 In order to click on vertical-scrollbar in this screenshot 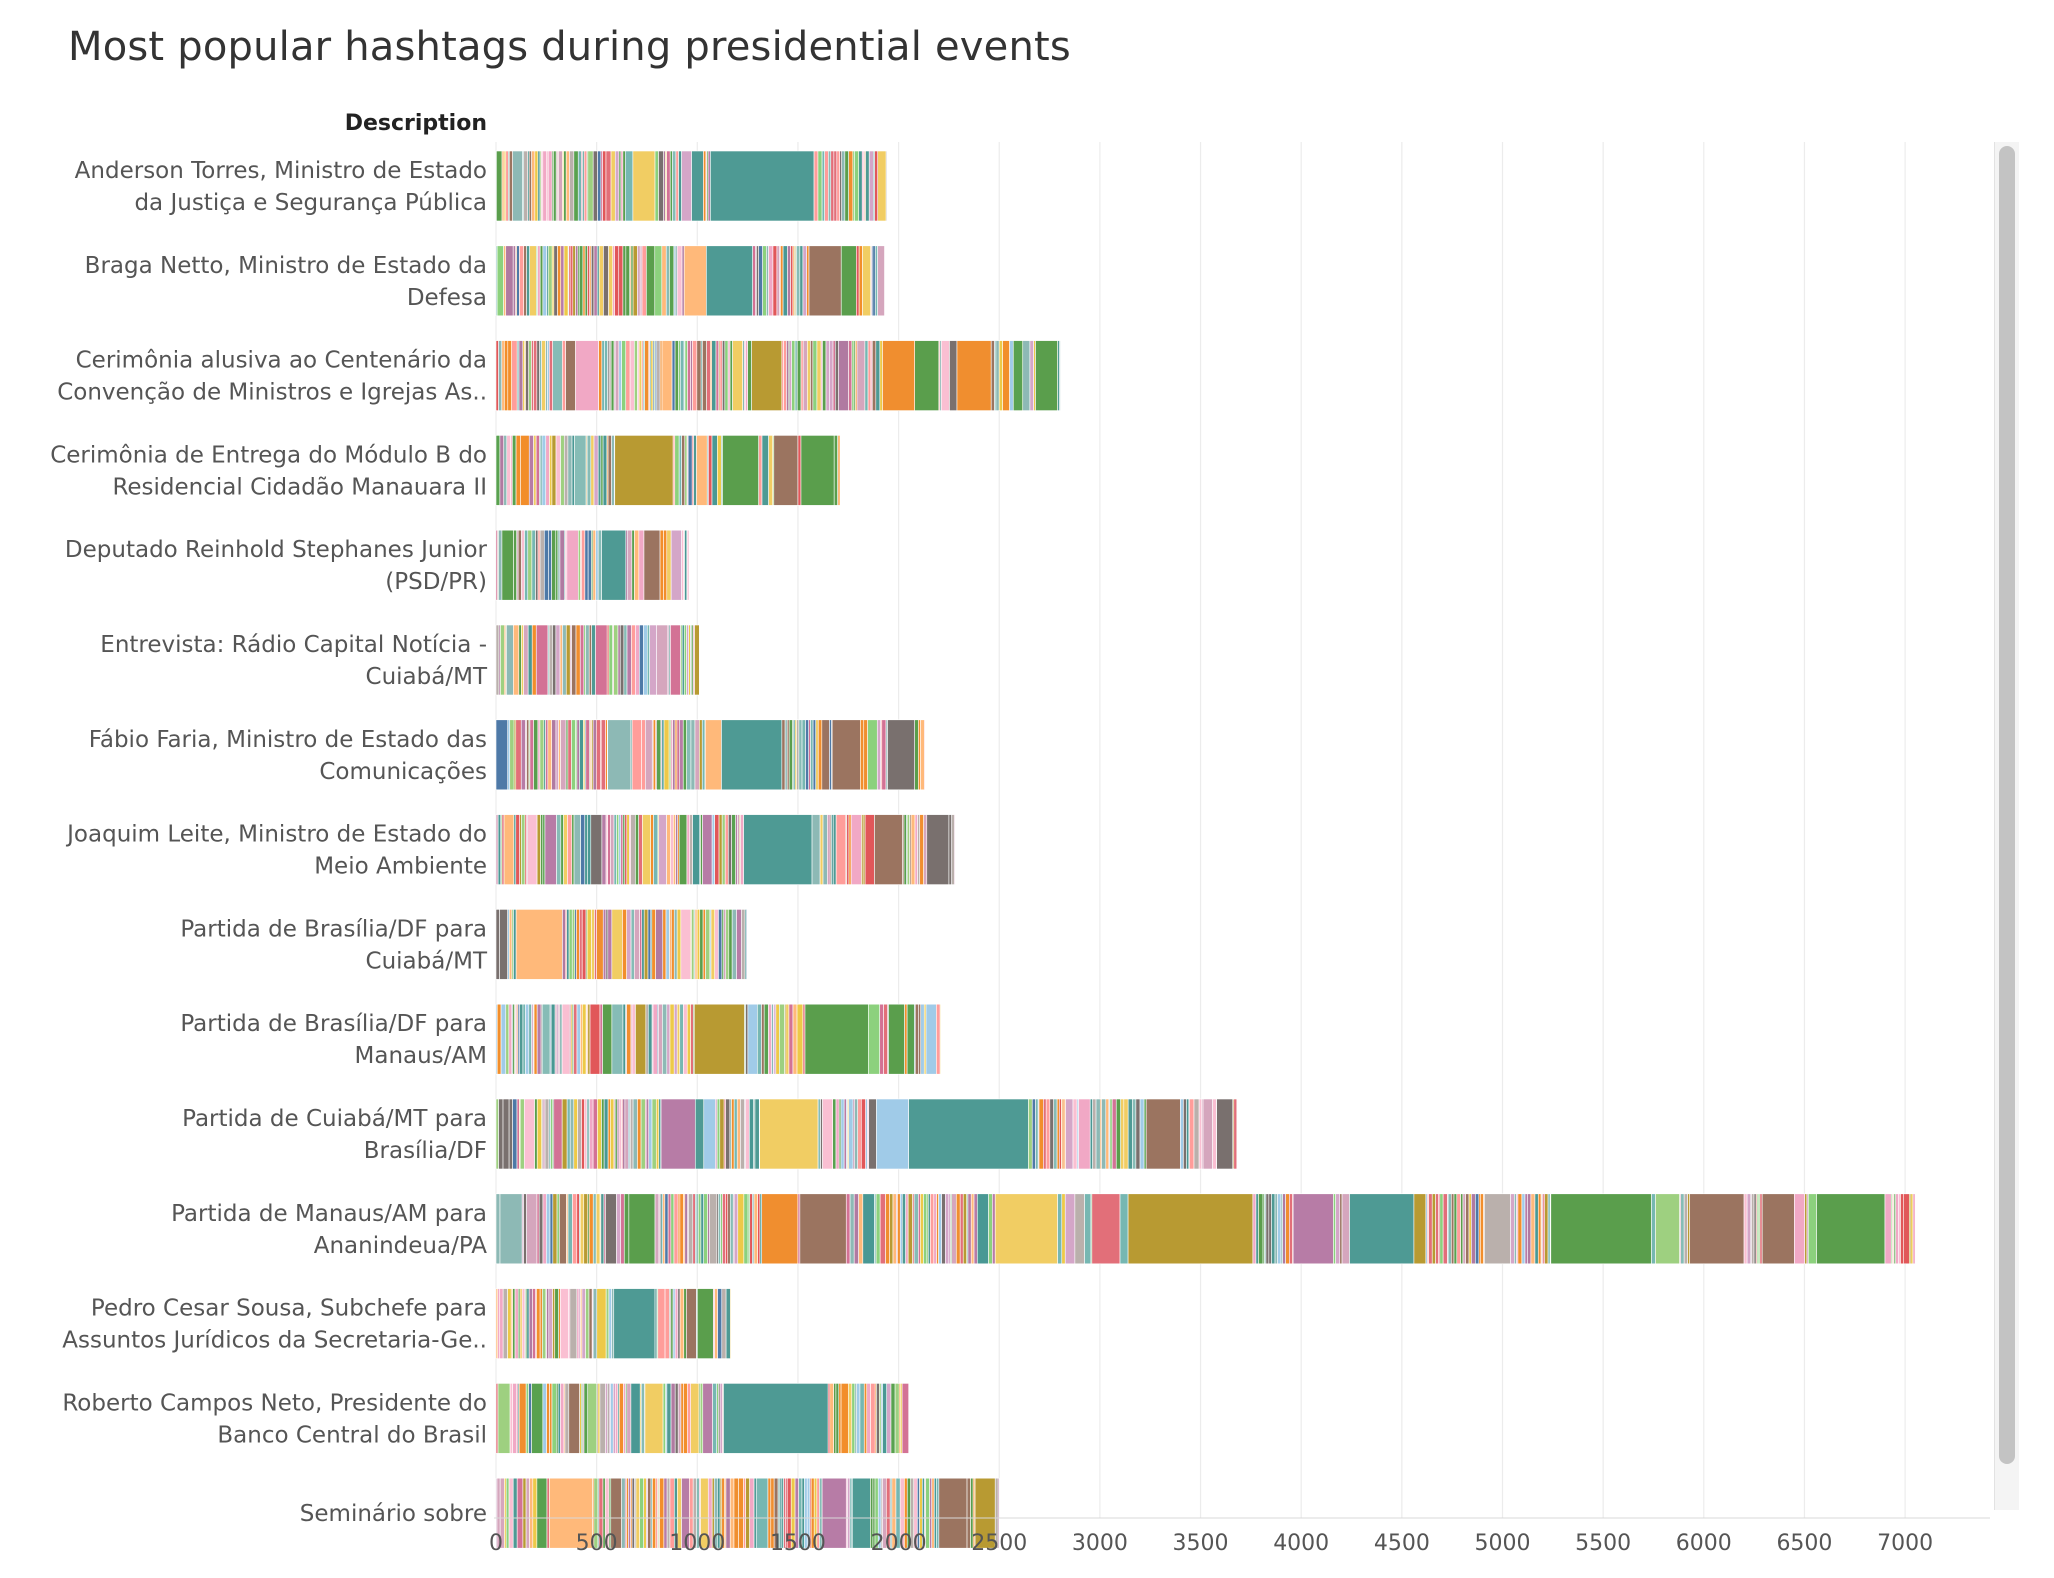, I will do `click(2006, 826)`.